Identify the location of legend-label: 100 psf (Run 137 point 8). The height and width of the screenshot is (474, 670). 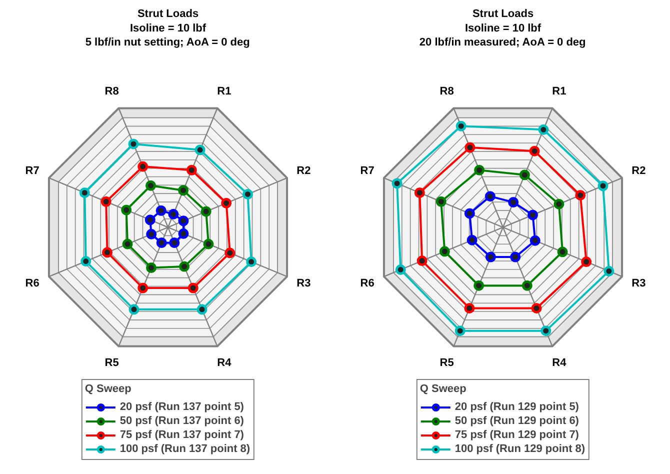
(185, 449).